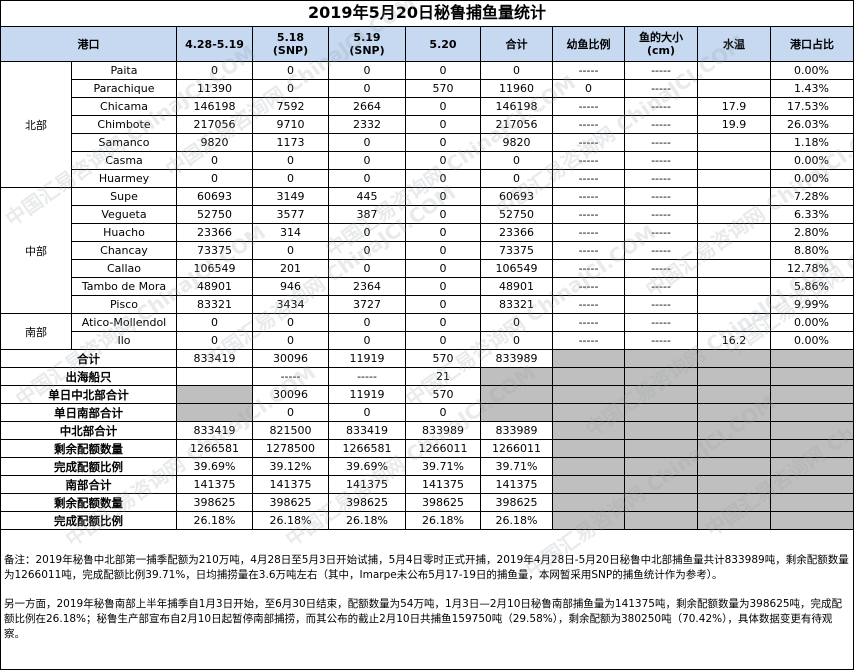 This screenshot has width=854, height=670. I want to click on cell-c3: 445, so click(367, 196).